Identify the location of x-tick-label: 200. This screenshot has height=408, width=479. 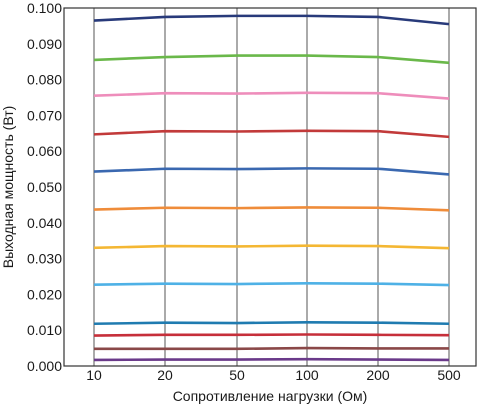
(378, 375).